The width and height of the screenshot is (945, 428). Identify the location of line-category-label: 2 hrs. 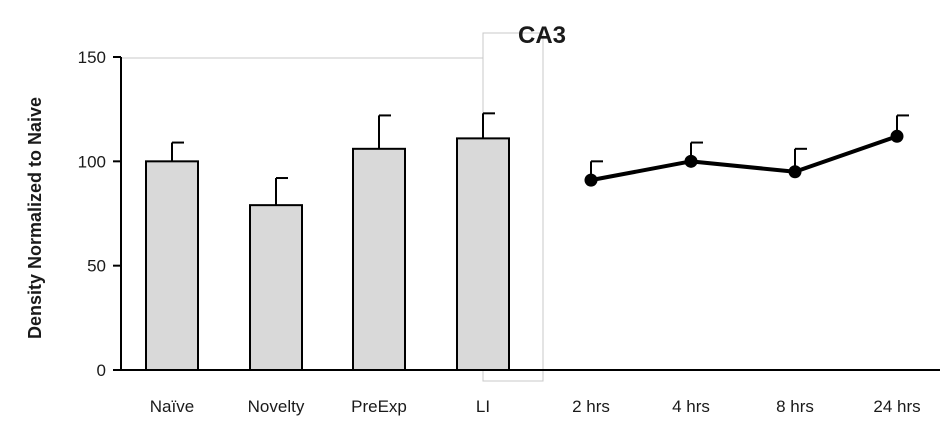
(591, 406).